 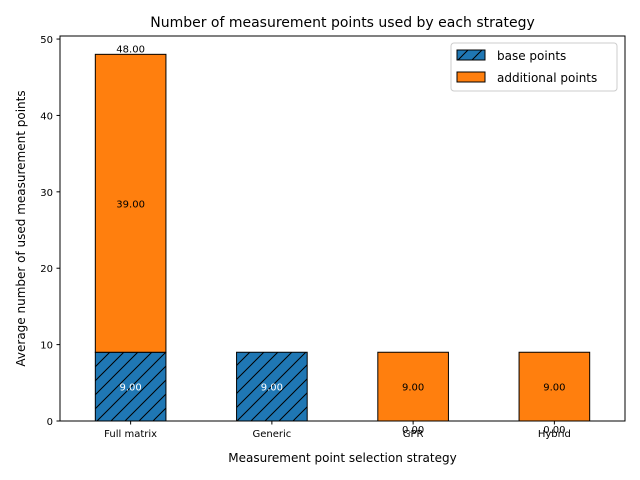 I want to click on label-base-points-gpr: 0.00, so click(x=413, y=430).